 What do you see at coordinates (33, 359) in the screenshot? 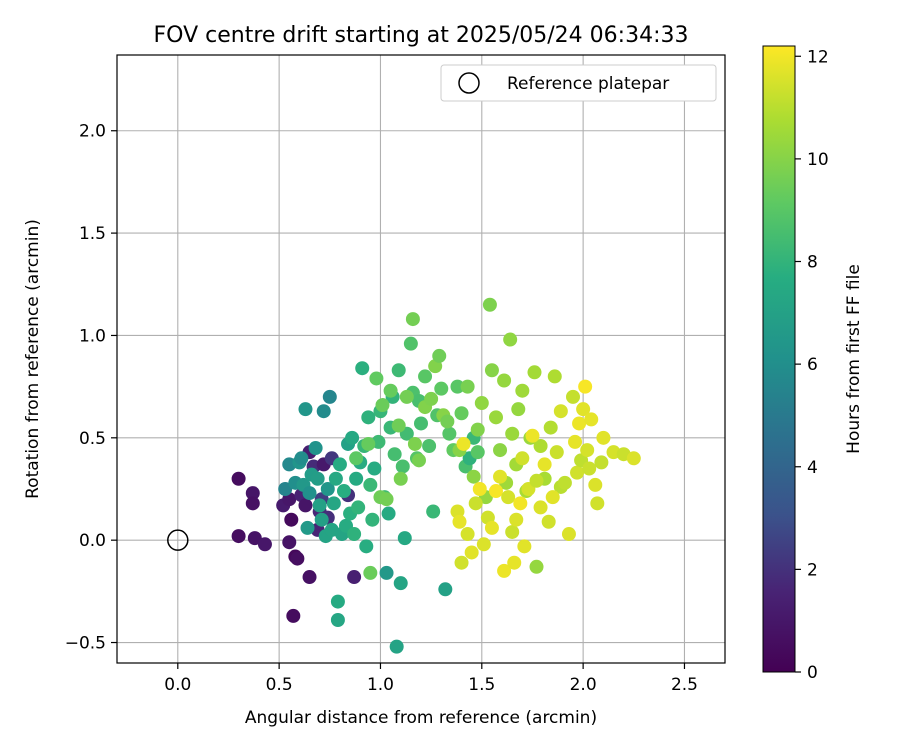
I see `y-axis-label: Rotation from reference (arcmin)` at bounding box center [33, 359].